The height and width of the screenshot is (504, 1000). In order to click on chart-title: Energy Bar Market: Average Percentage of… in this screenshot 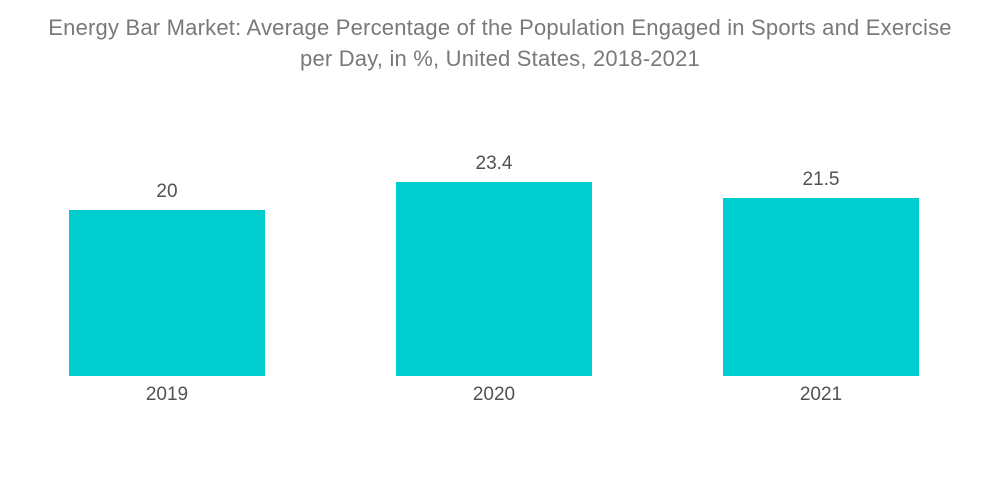, I will do `click(500, 43)`.